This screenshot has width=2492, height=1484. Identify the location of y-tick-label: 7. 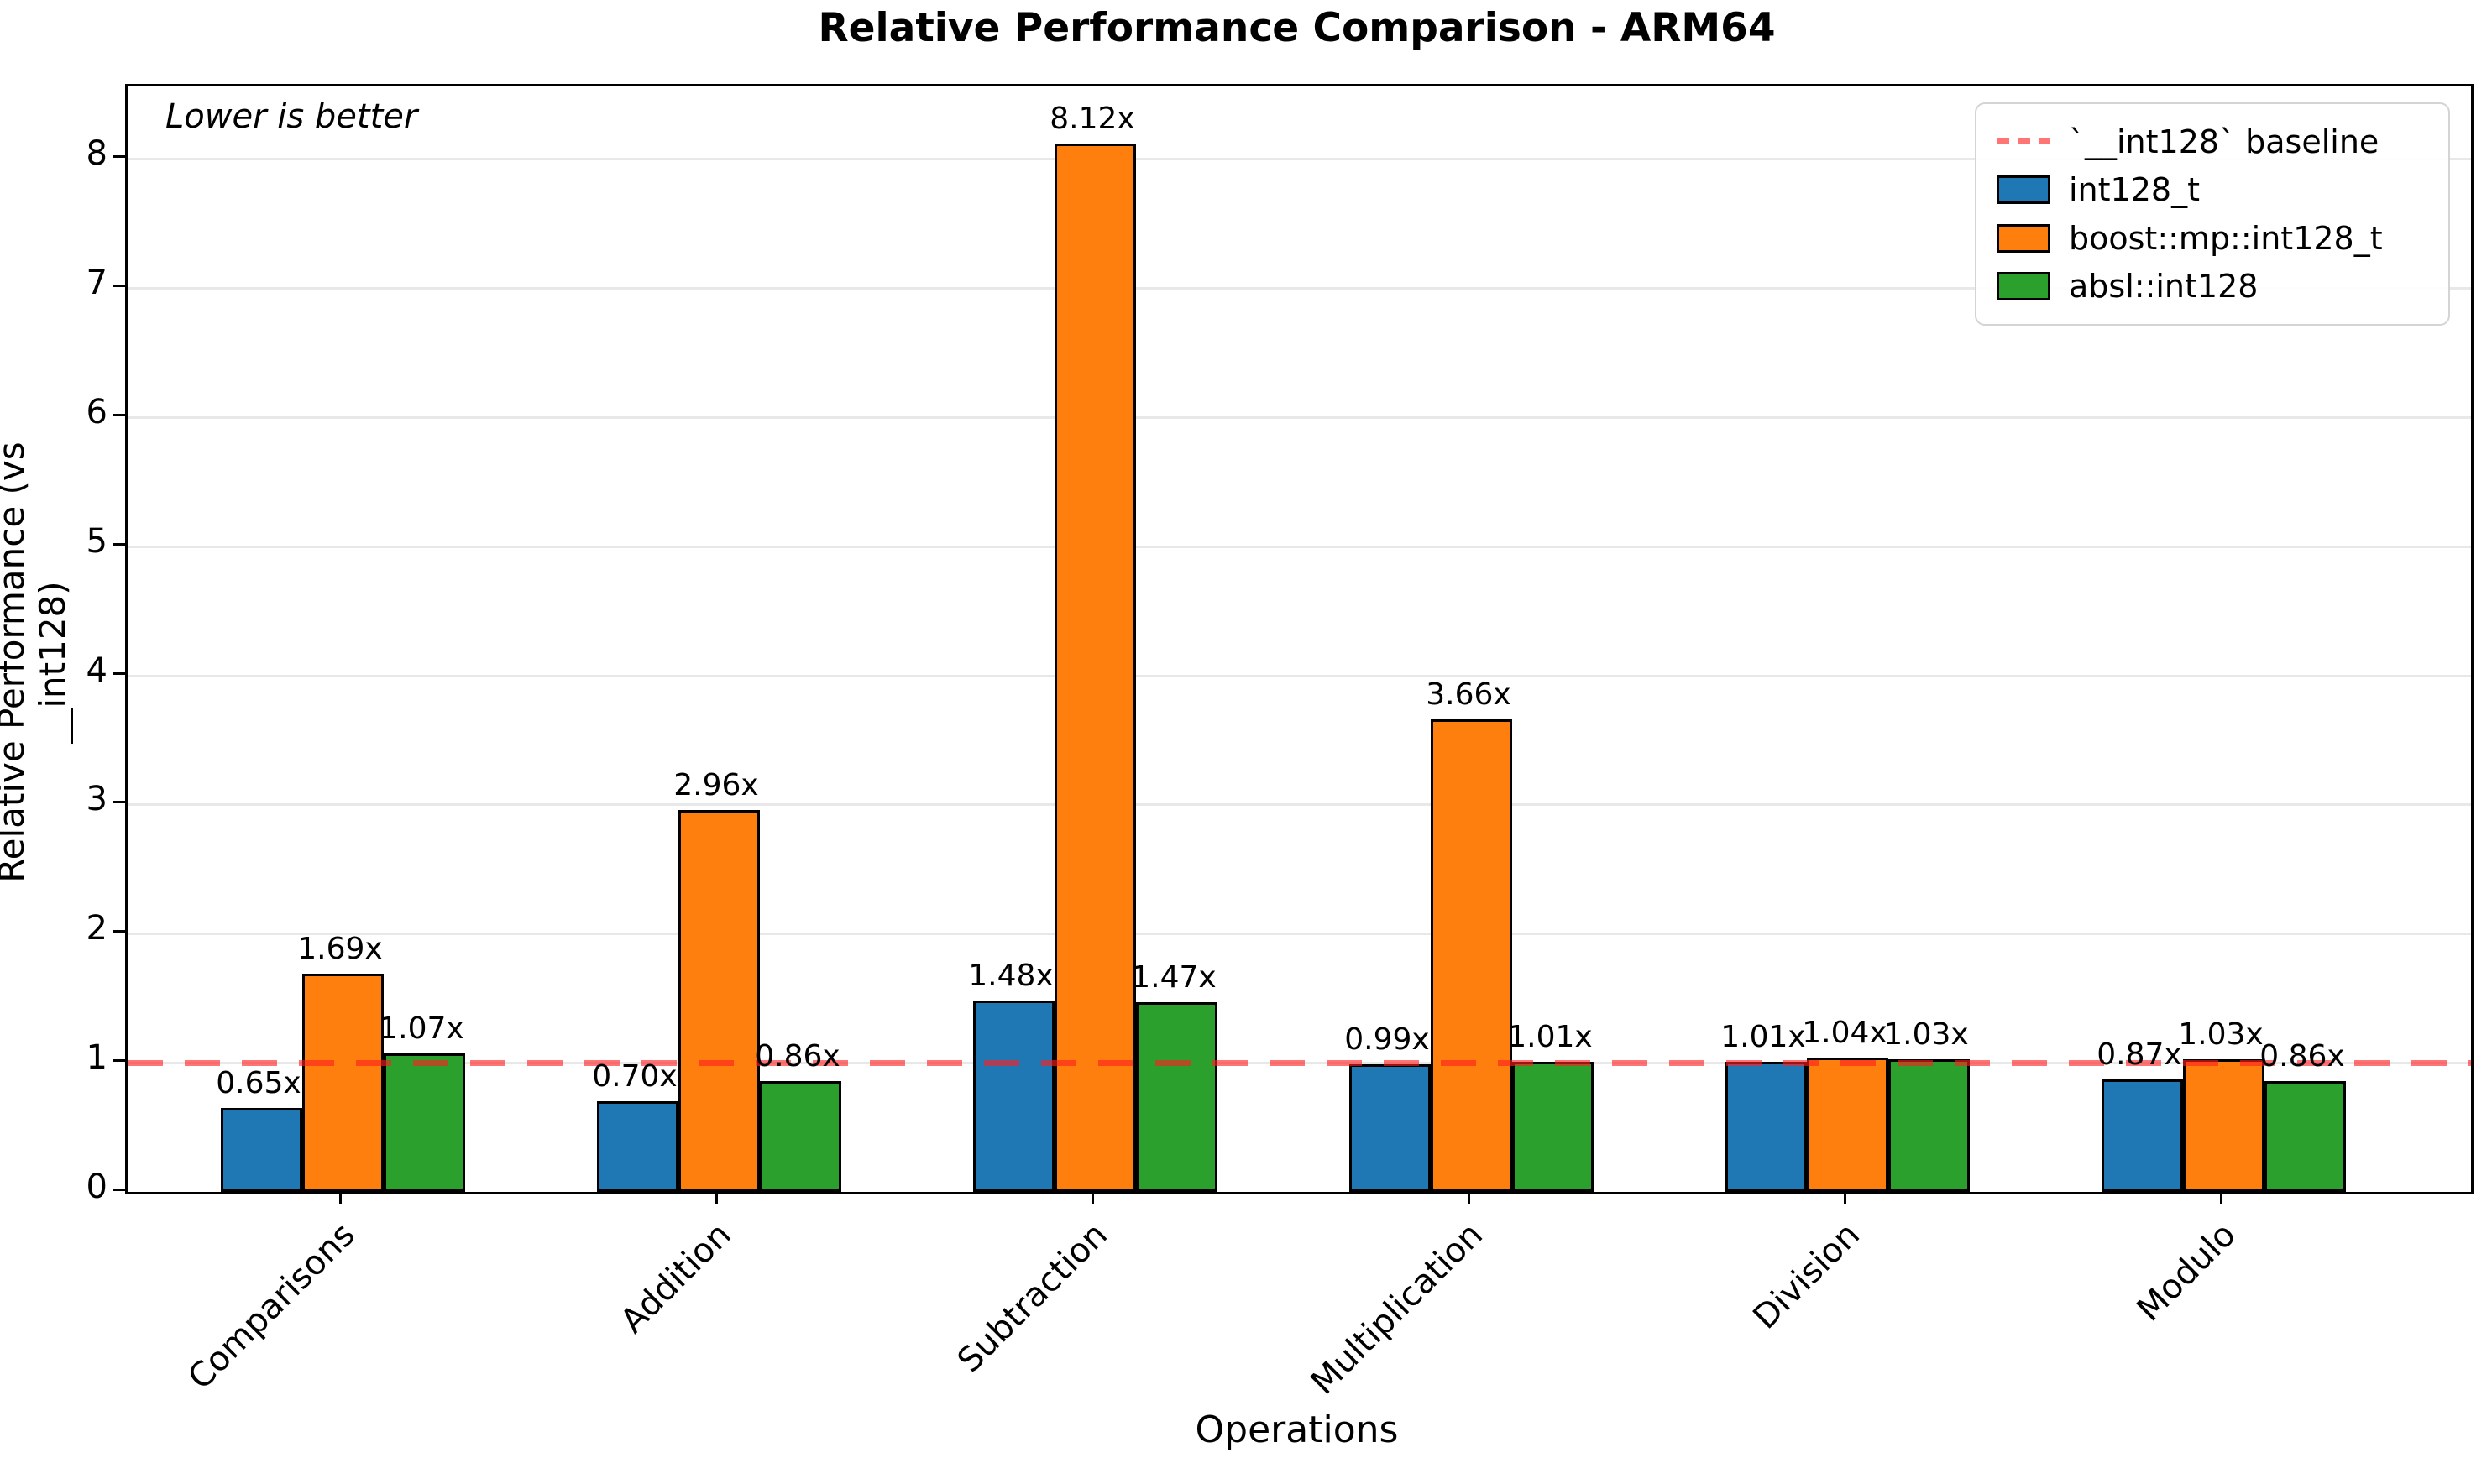
(97, 283).